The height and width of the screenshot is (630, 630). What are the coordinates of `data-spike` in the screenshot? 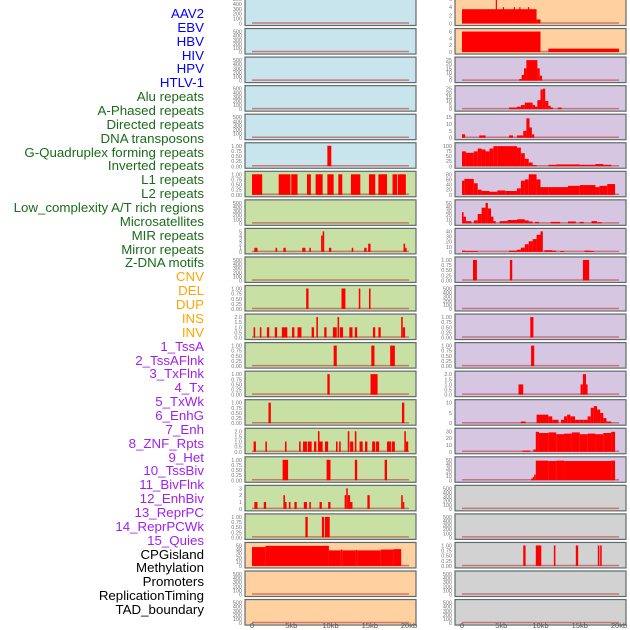 It's located at (496, 12).